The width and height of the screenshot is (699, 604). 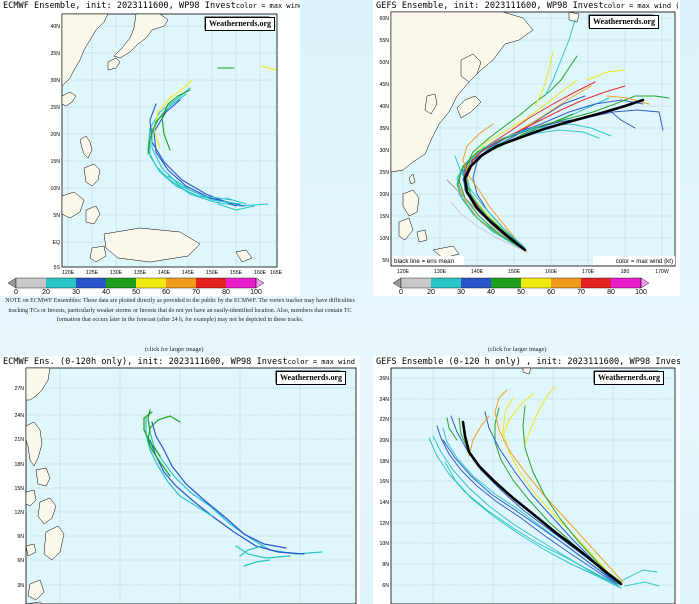 I want to click on svg-text: 45N, so click(x=384, y=85).